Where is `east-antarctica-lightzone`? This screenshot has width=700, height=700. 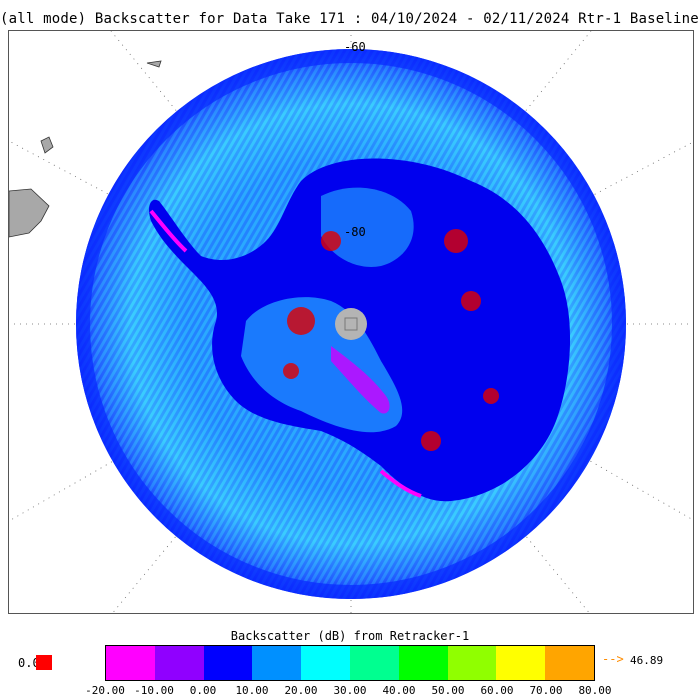 east-antarctica-lightzone is located at coordinates (367, 227).